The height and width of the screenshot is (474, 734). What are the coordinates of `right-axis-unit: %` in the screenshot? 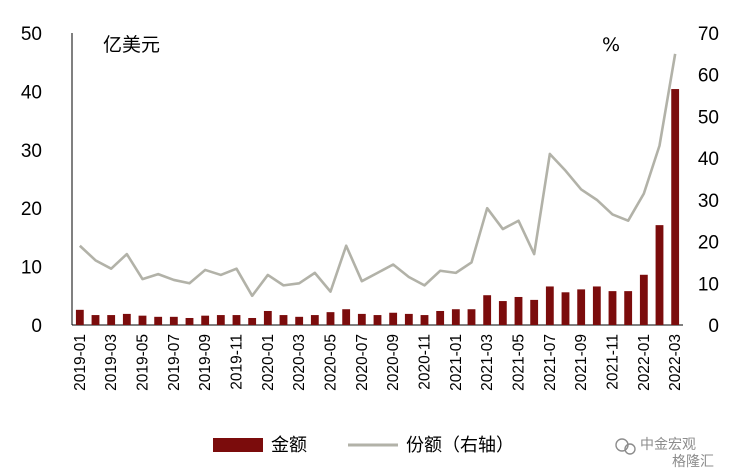 It's located at (611, 45).